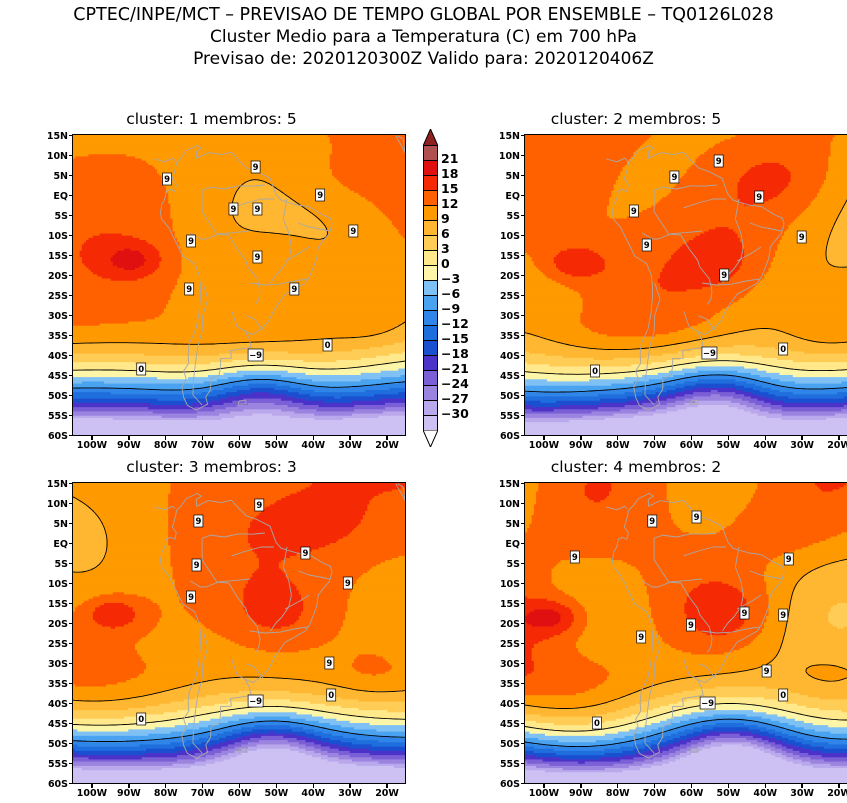 The image size is (847, 803). I want to click on x-axis-tick-label: 50W, so click(276, 445).